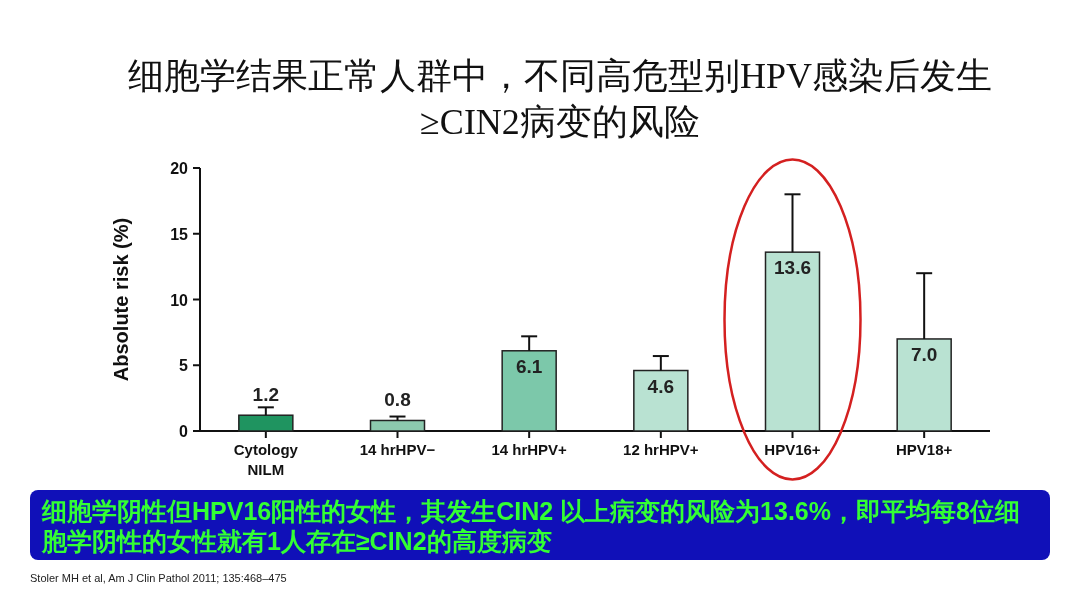 The width and height of the screenshot is (1080, 597). What do you see at coordinates (158, 578) in the screenshot?
I see `text: Stoler MH et al, Am J Clin Pathol 2011; 135:468–475` at bounding box center [158, 578].